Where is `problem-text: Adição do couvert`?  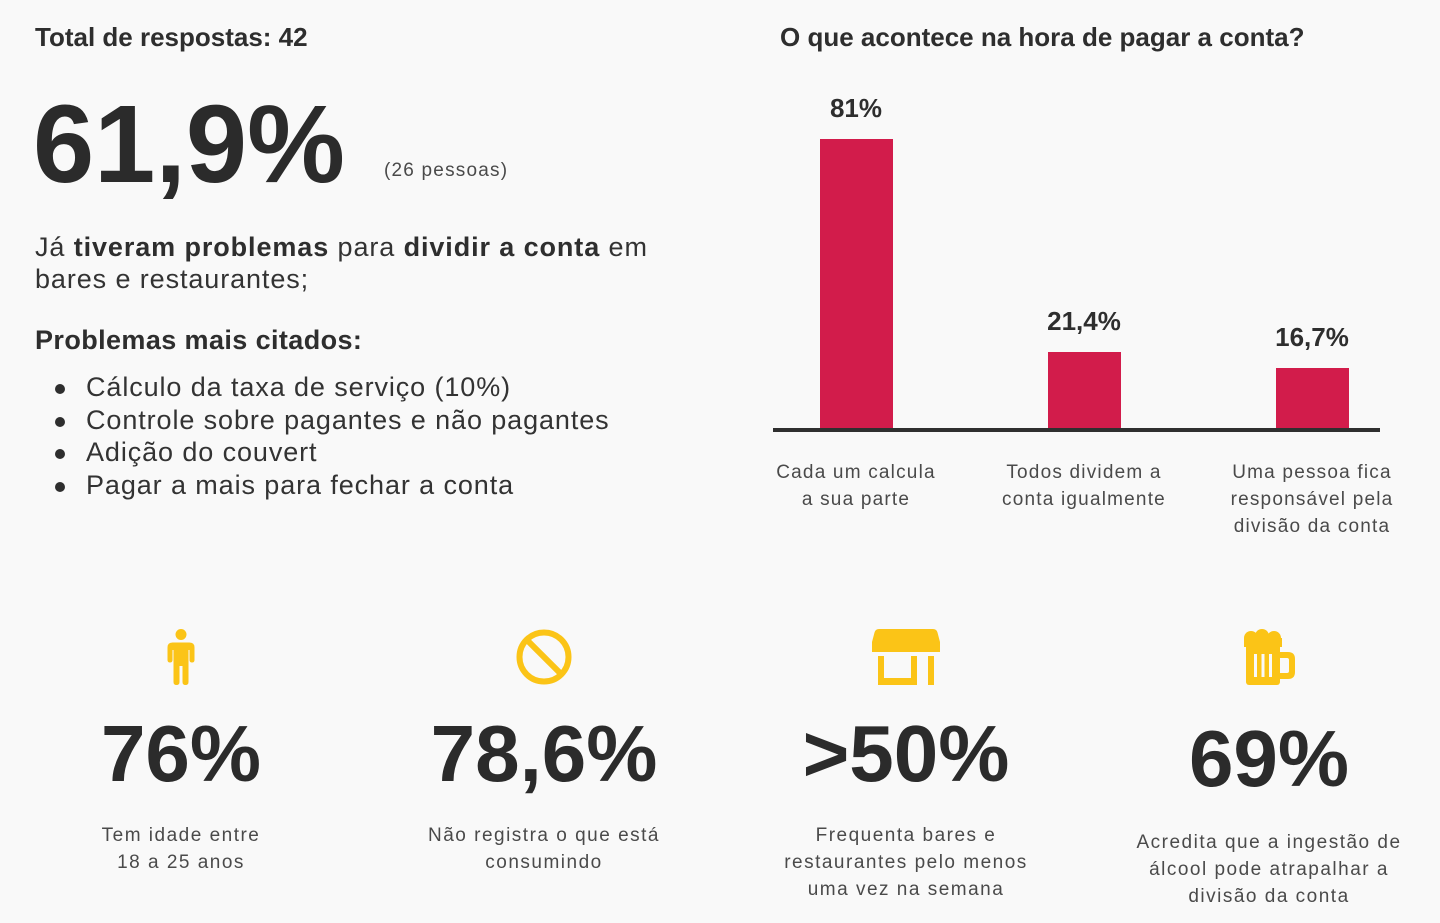
problem-text: Adição do couvert is located at coordinates (202, 452).